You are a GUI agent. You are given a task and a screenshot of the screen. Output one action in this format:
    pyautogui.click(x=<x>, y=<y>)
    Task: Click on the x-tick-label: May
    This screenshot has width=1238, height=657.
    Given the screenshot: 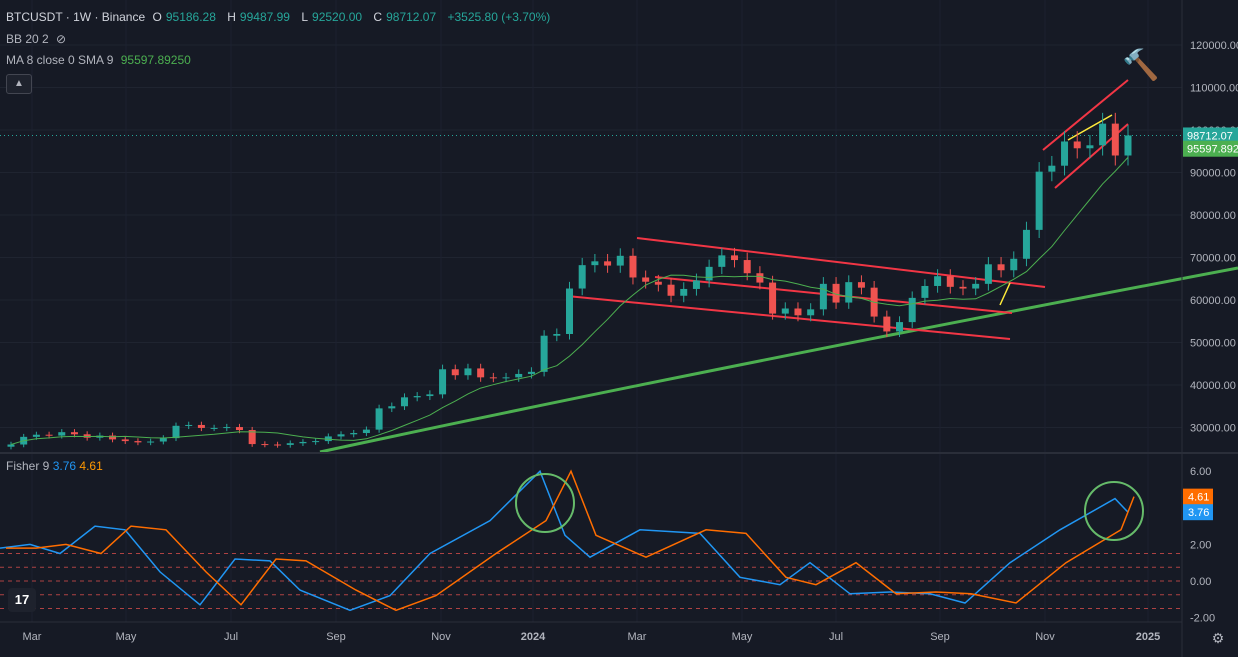 What is the action you would take?
    pyautogui.click(x=742, y=637)
    